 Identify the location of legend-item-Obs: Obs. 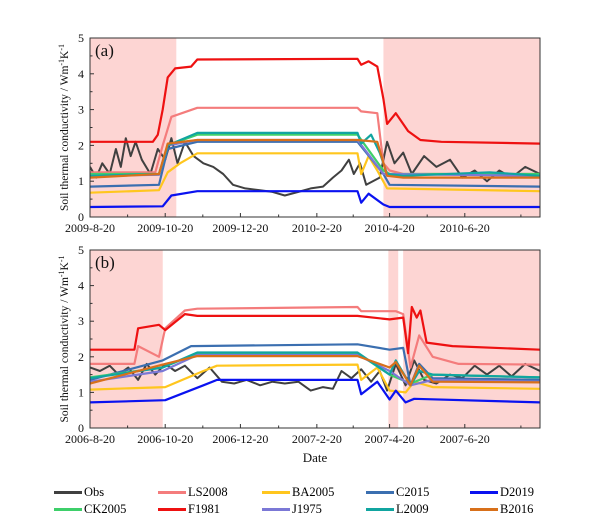
(92, 492).